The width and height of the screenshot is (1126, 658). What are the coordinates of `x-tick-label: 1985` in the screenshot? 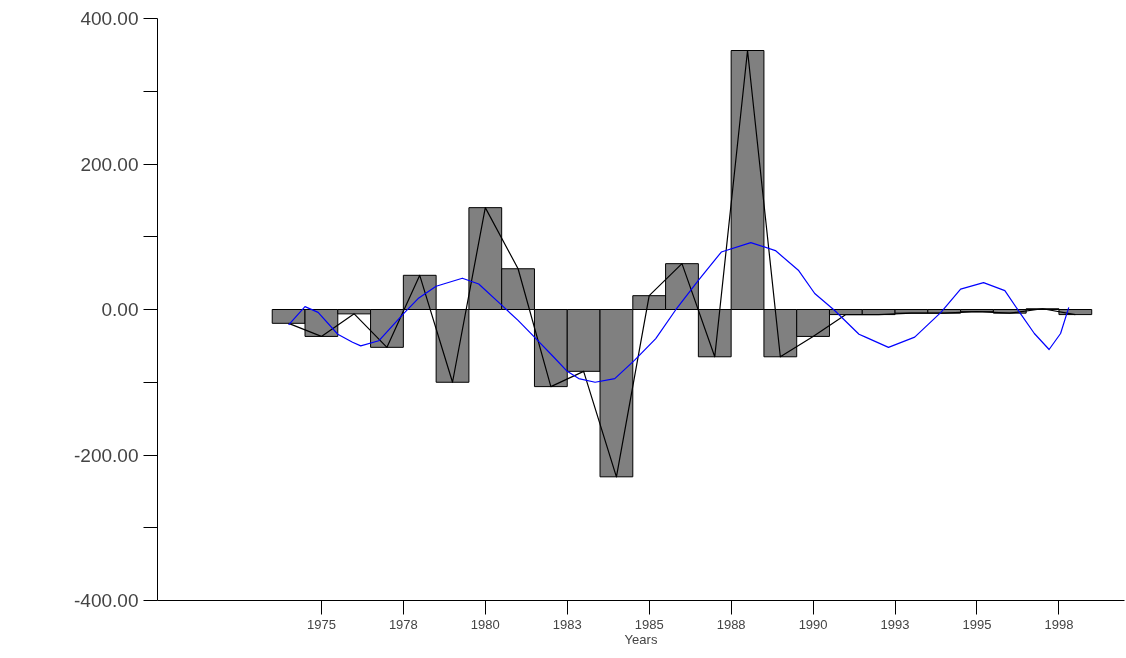 It's located at (649, 624).